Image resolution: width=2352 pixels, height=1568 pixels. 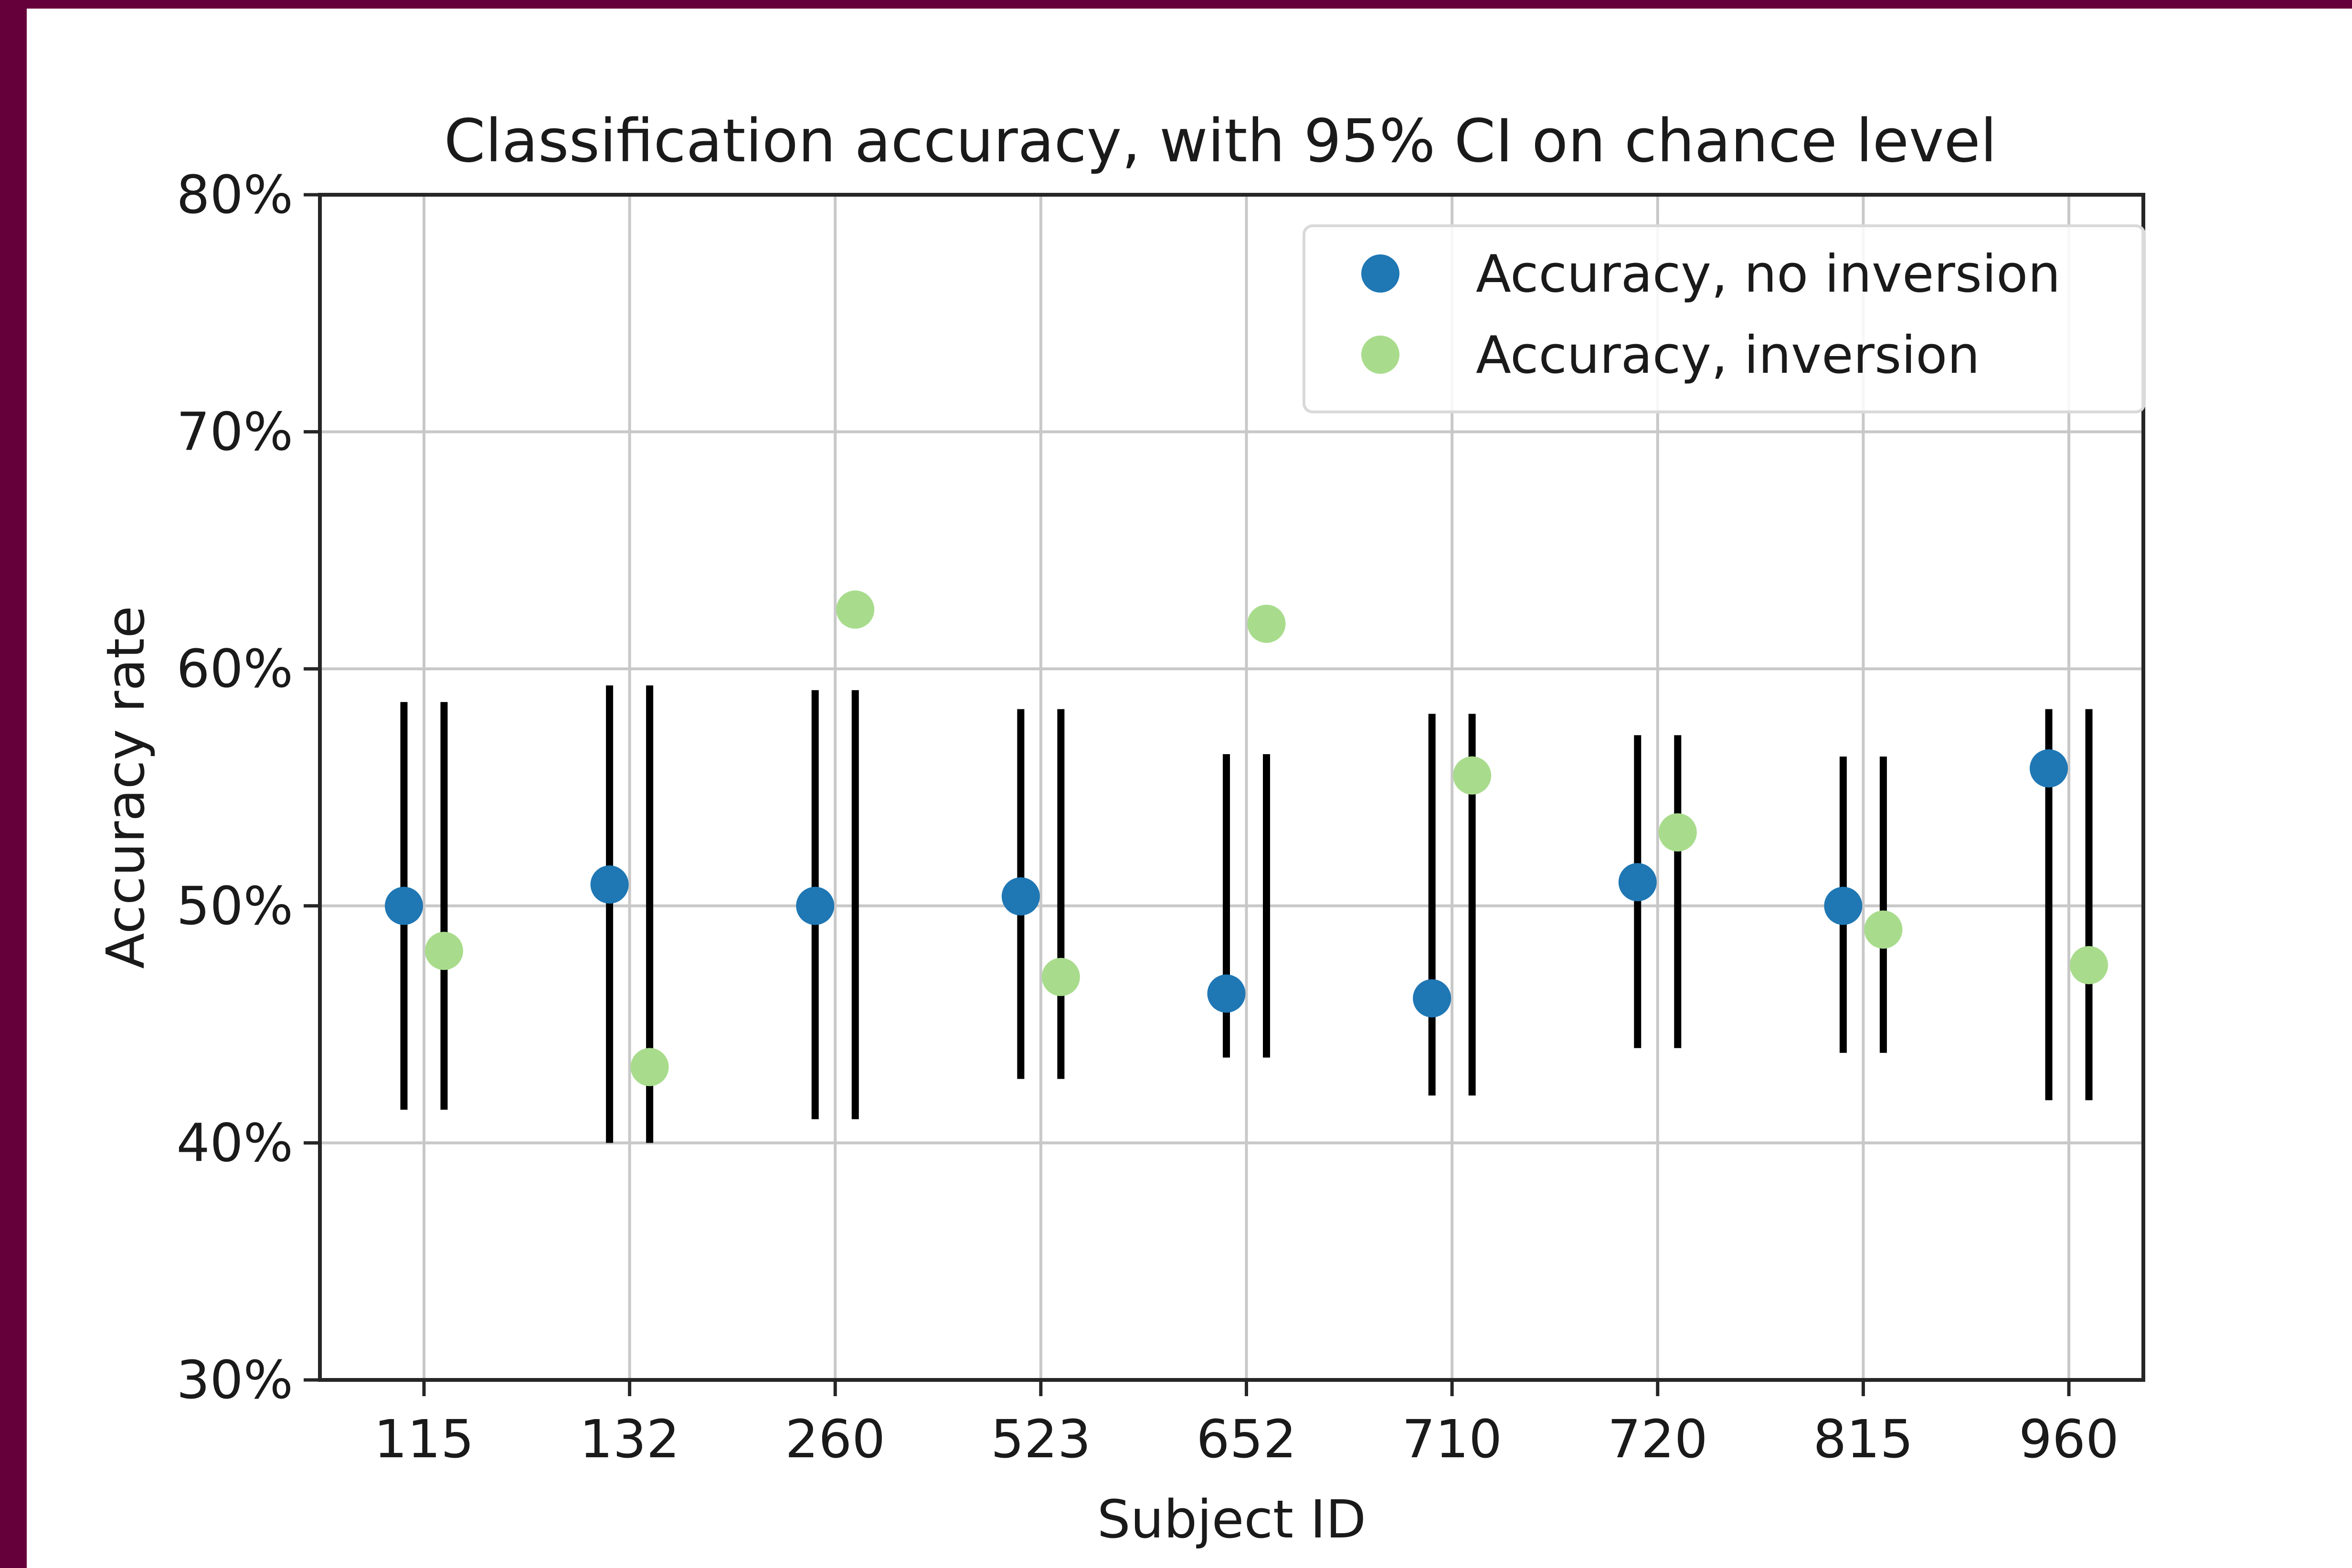 I want to click on y-axis-label: Accuracy rate, so click(x=125, y=788).